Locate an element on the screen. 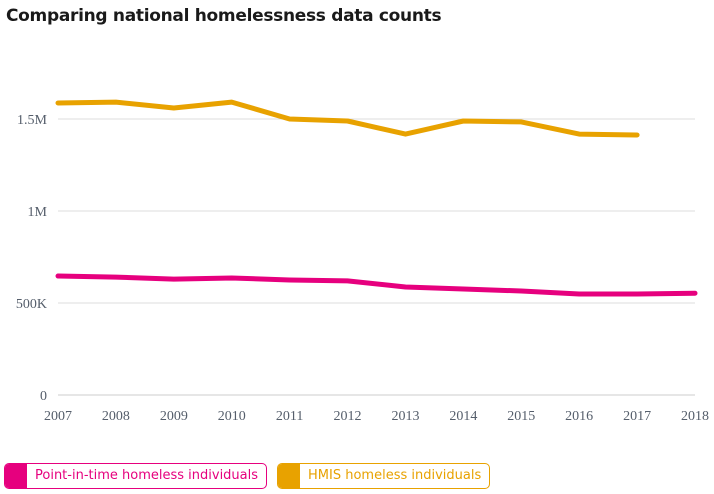  x-tick-label: 2014 is located at coordinates (463, 416).